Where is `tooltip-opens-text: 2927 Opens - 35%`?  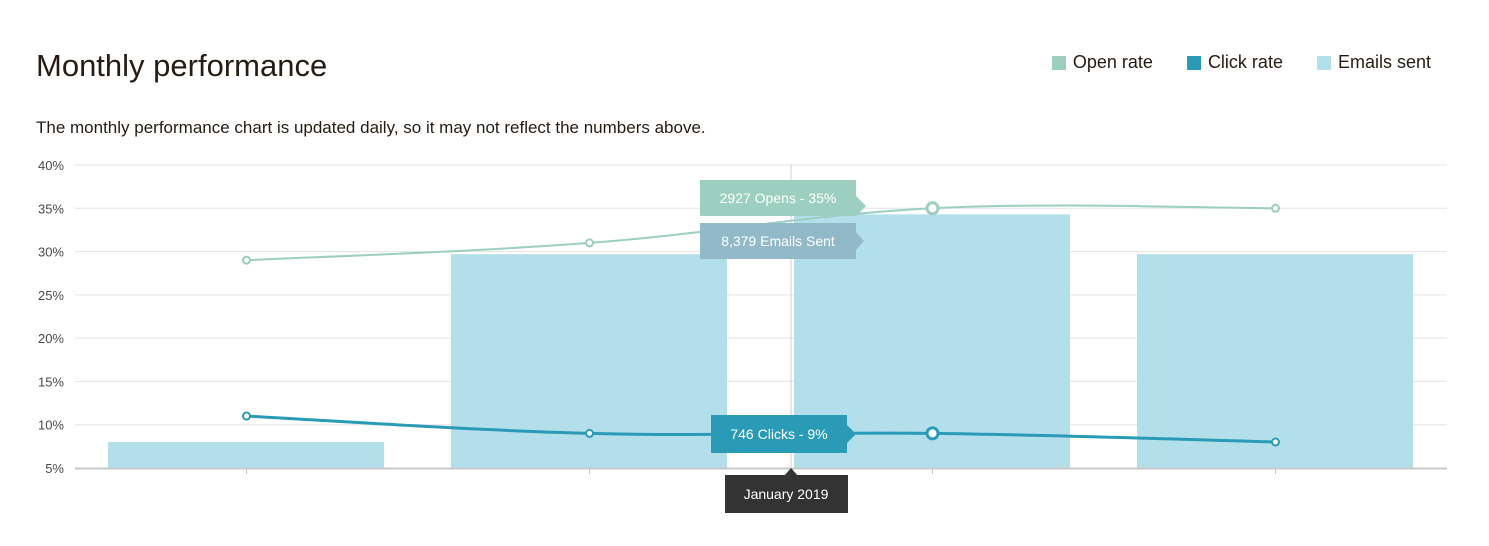 tooltip-opens-text: 2927 Opens - 35% is located at coordinates (778, 198).